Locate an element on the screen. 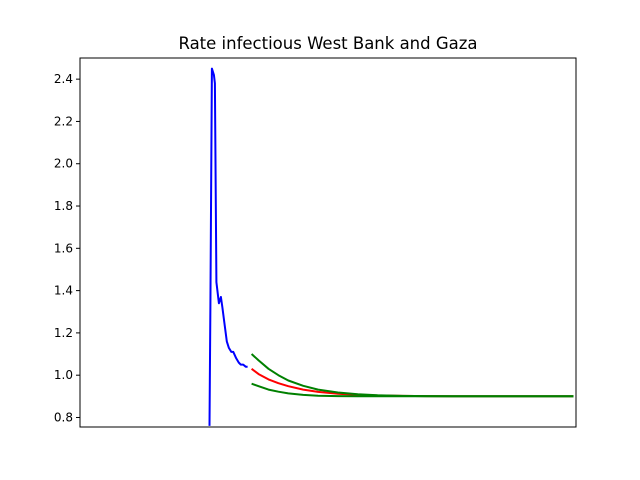 Image resolution: width=640 pixels, height=480 pixels. y-tick-label: 2.0 is located at coordinates (63, 164).